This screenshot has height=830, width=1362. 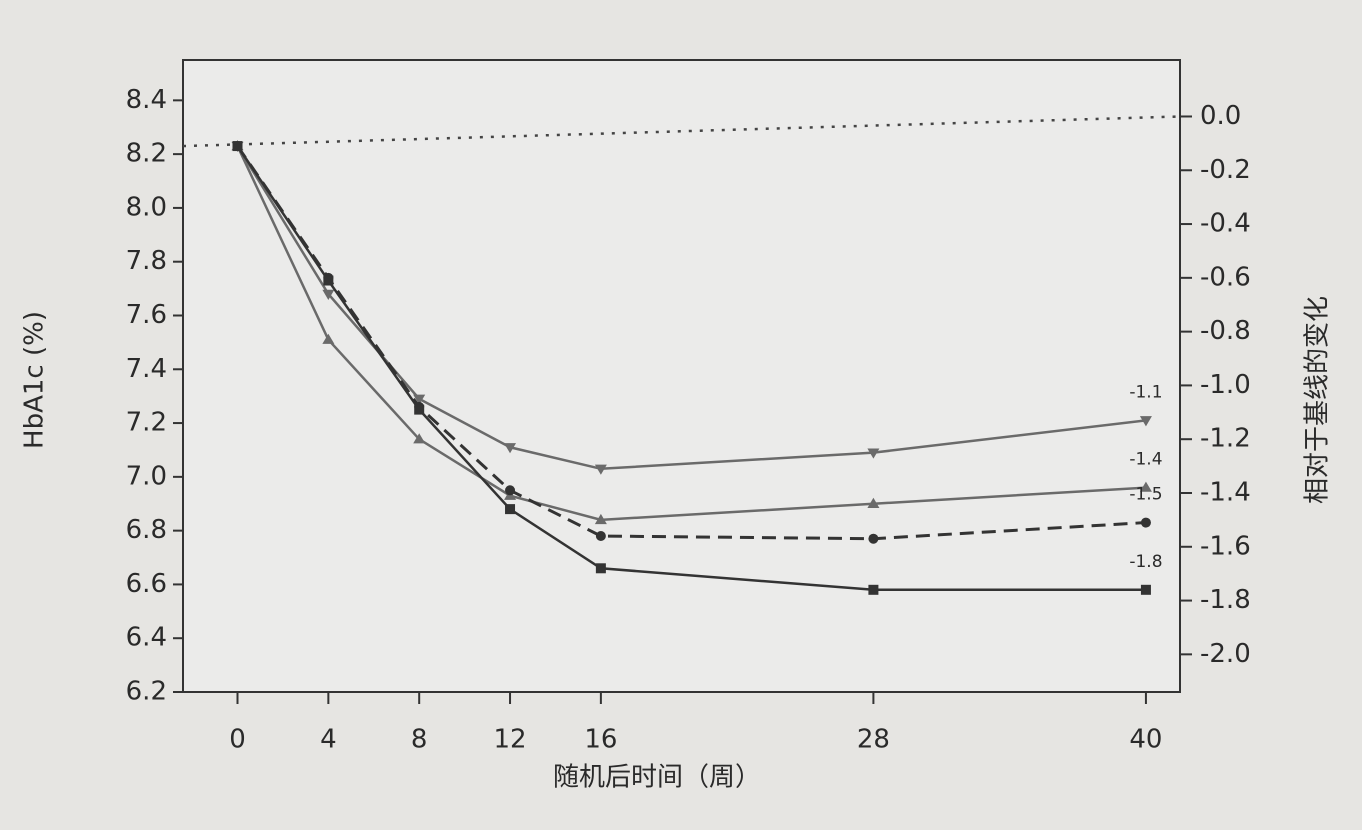 What do you see at coordinates (681, 131) in the screenshot?
I see `reference-line` at bounding box center [681, 131].